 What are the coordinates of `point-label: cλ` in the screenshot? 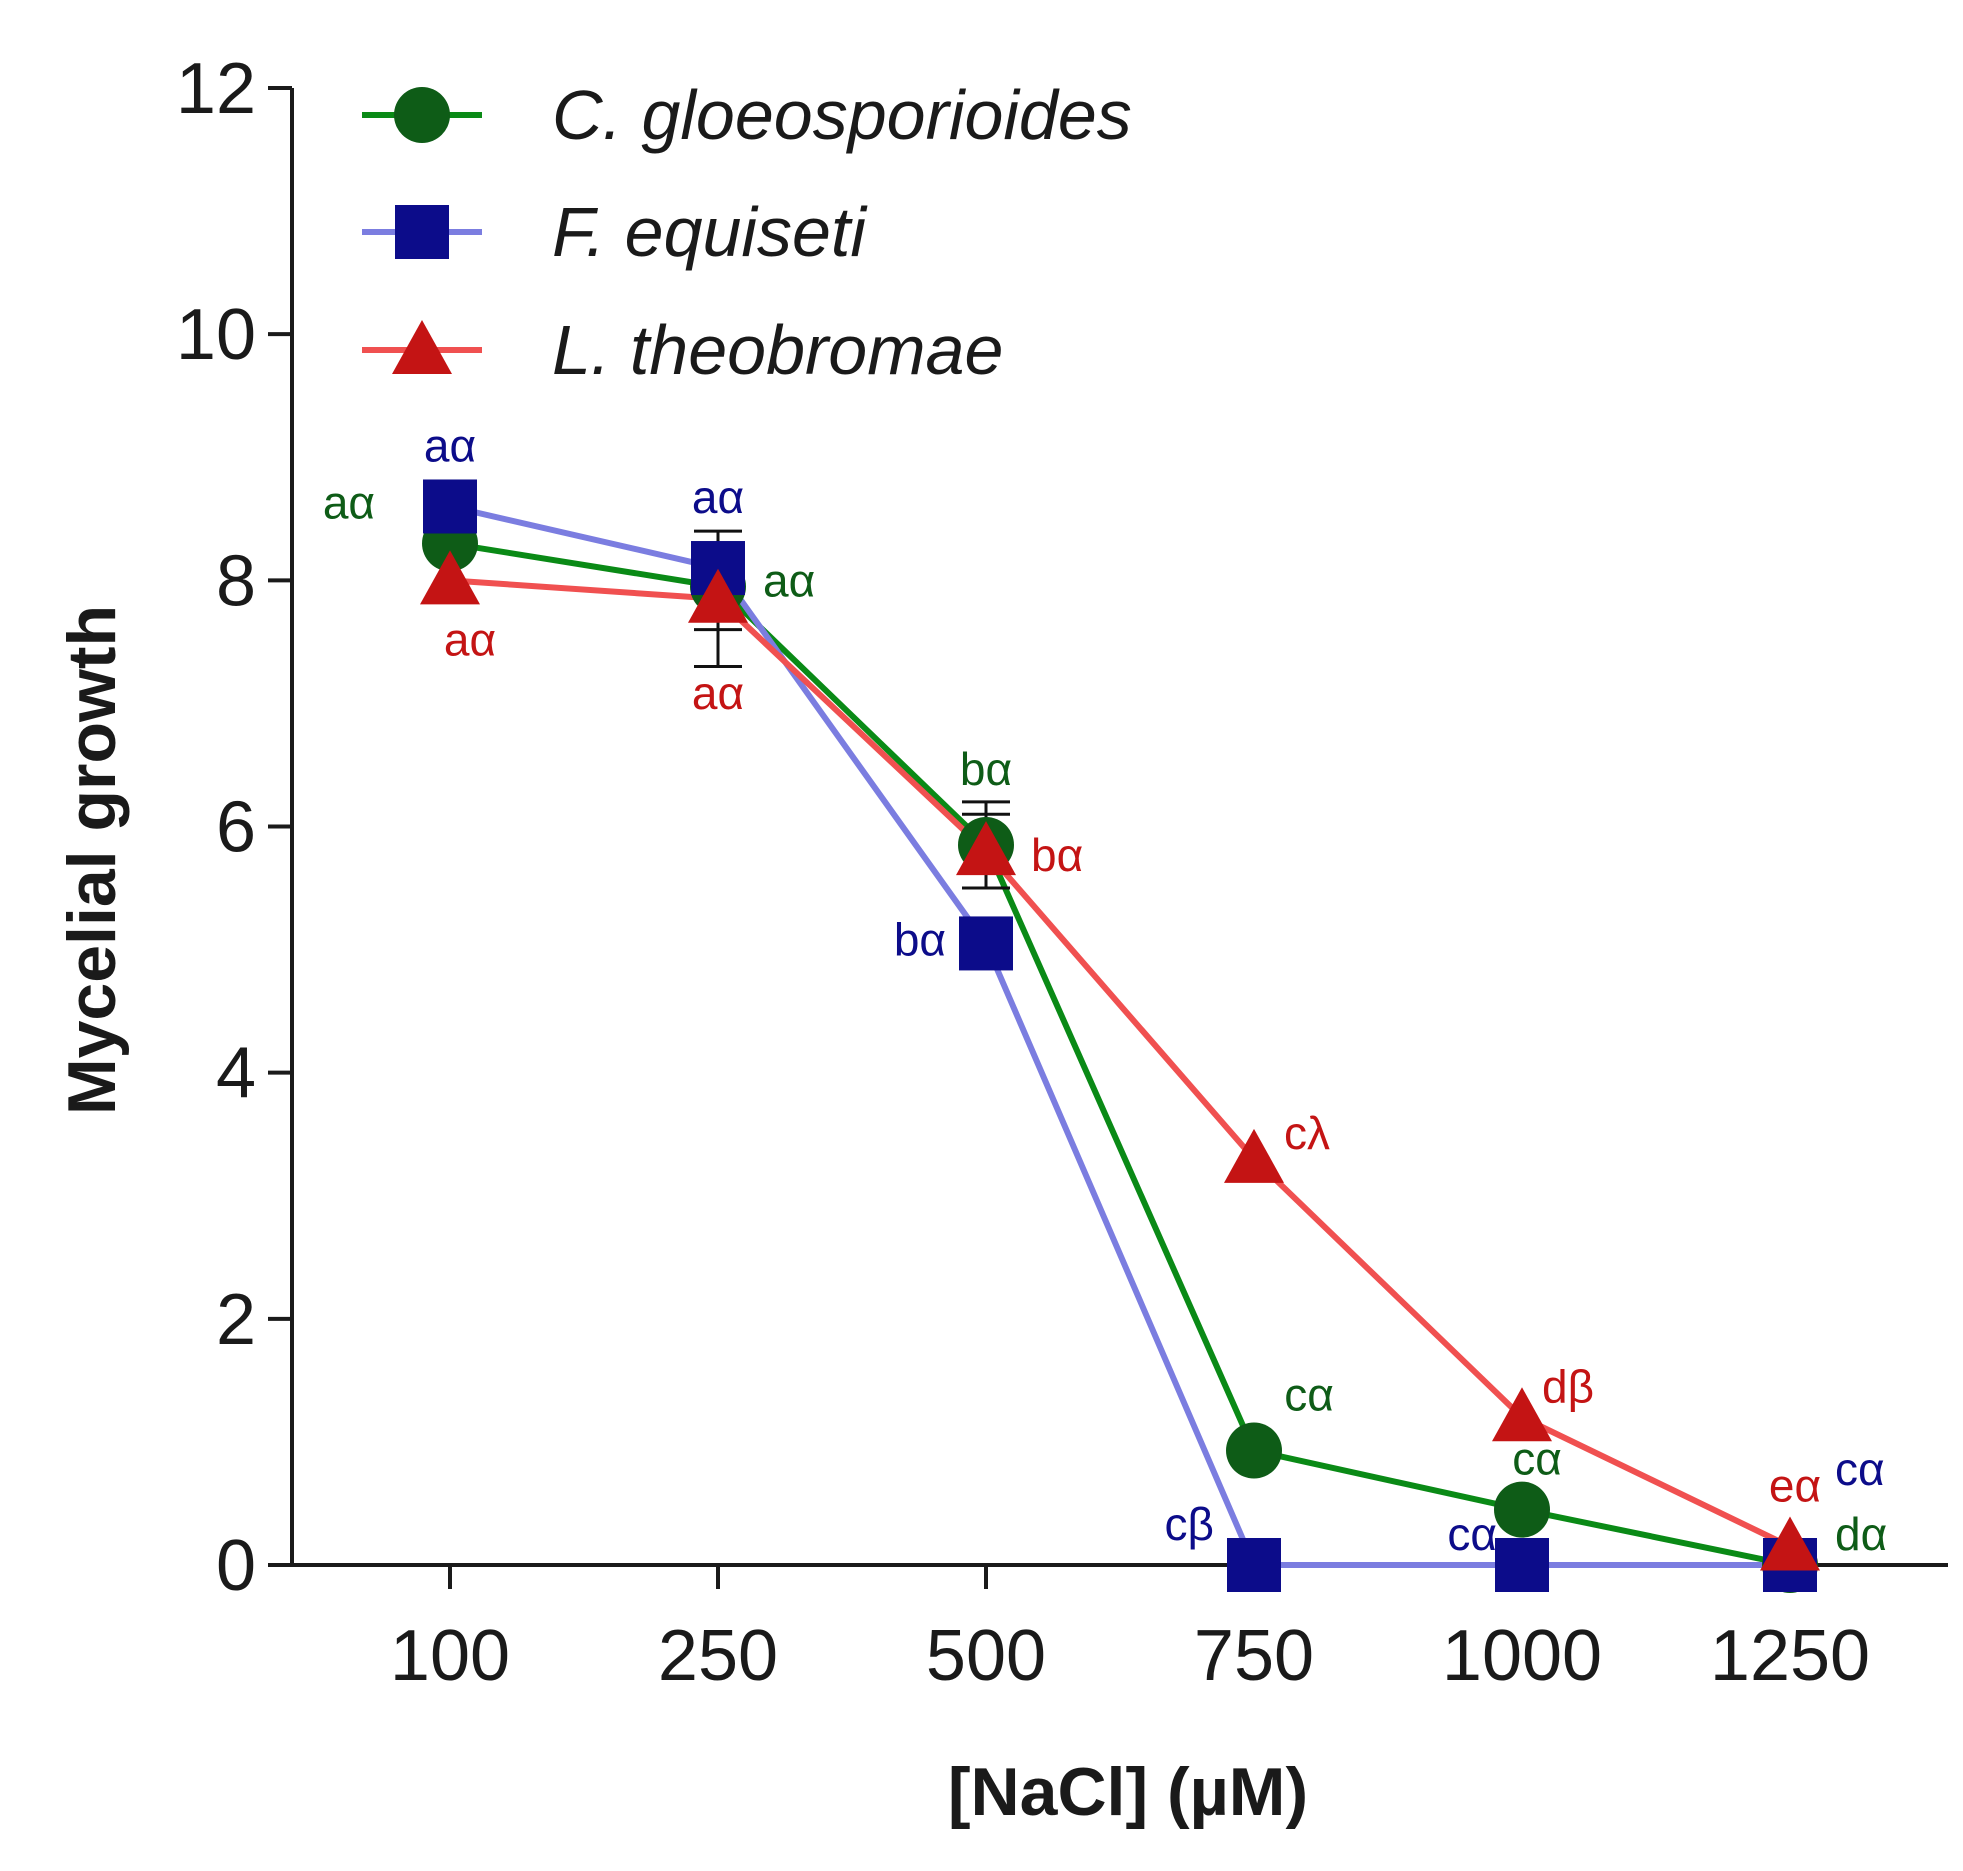 It's located at (1307, 1133).